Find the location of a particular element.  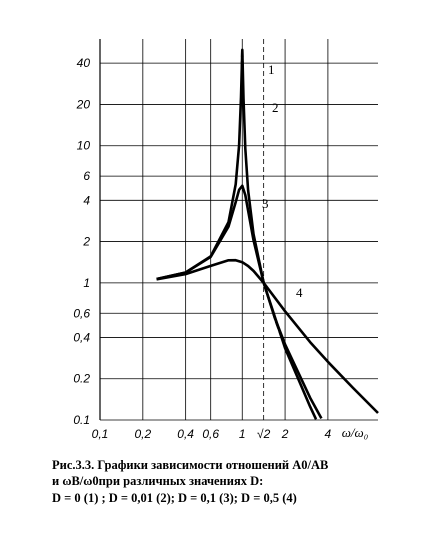

y-tick-label: 0.2 is located at coordinates (81, 379).